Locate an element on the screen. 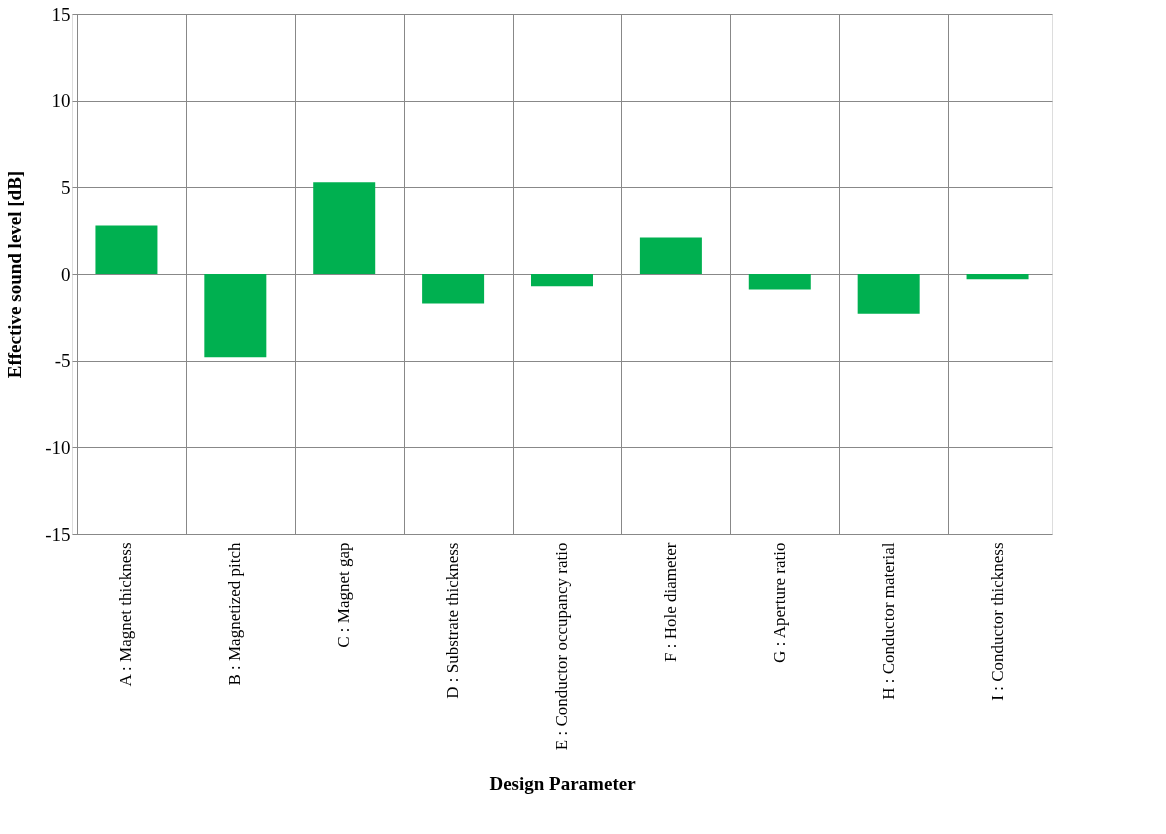  y-axis-title: Effective sound level [dB] is located at coordinates (15, 274).